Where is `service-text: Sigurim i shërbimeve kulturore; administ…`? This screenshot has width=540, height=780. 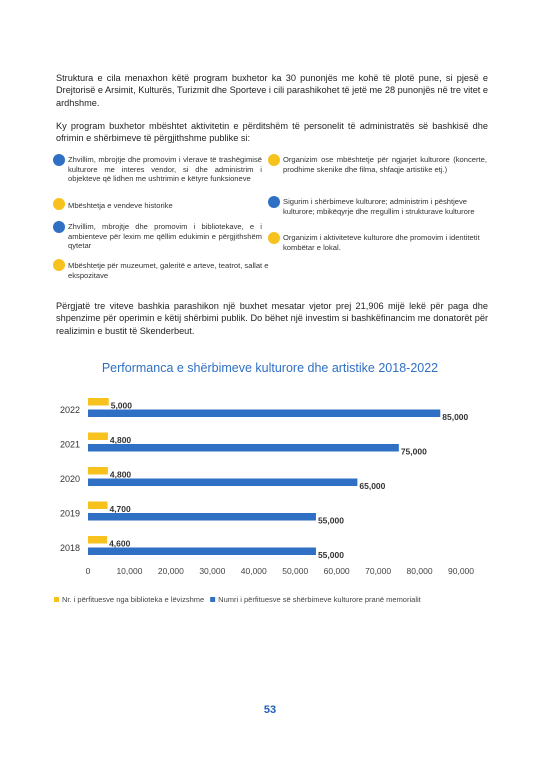
service-text: Sigurim i shërbimeve kulturore; administ… is located at coordinates (379, 206).